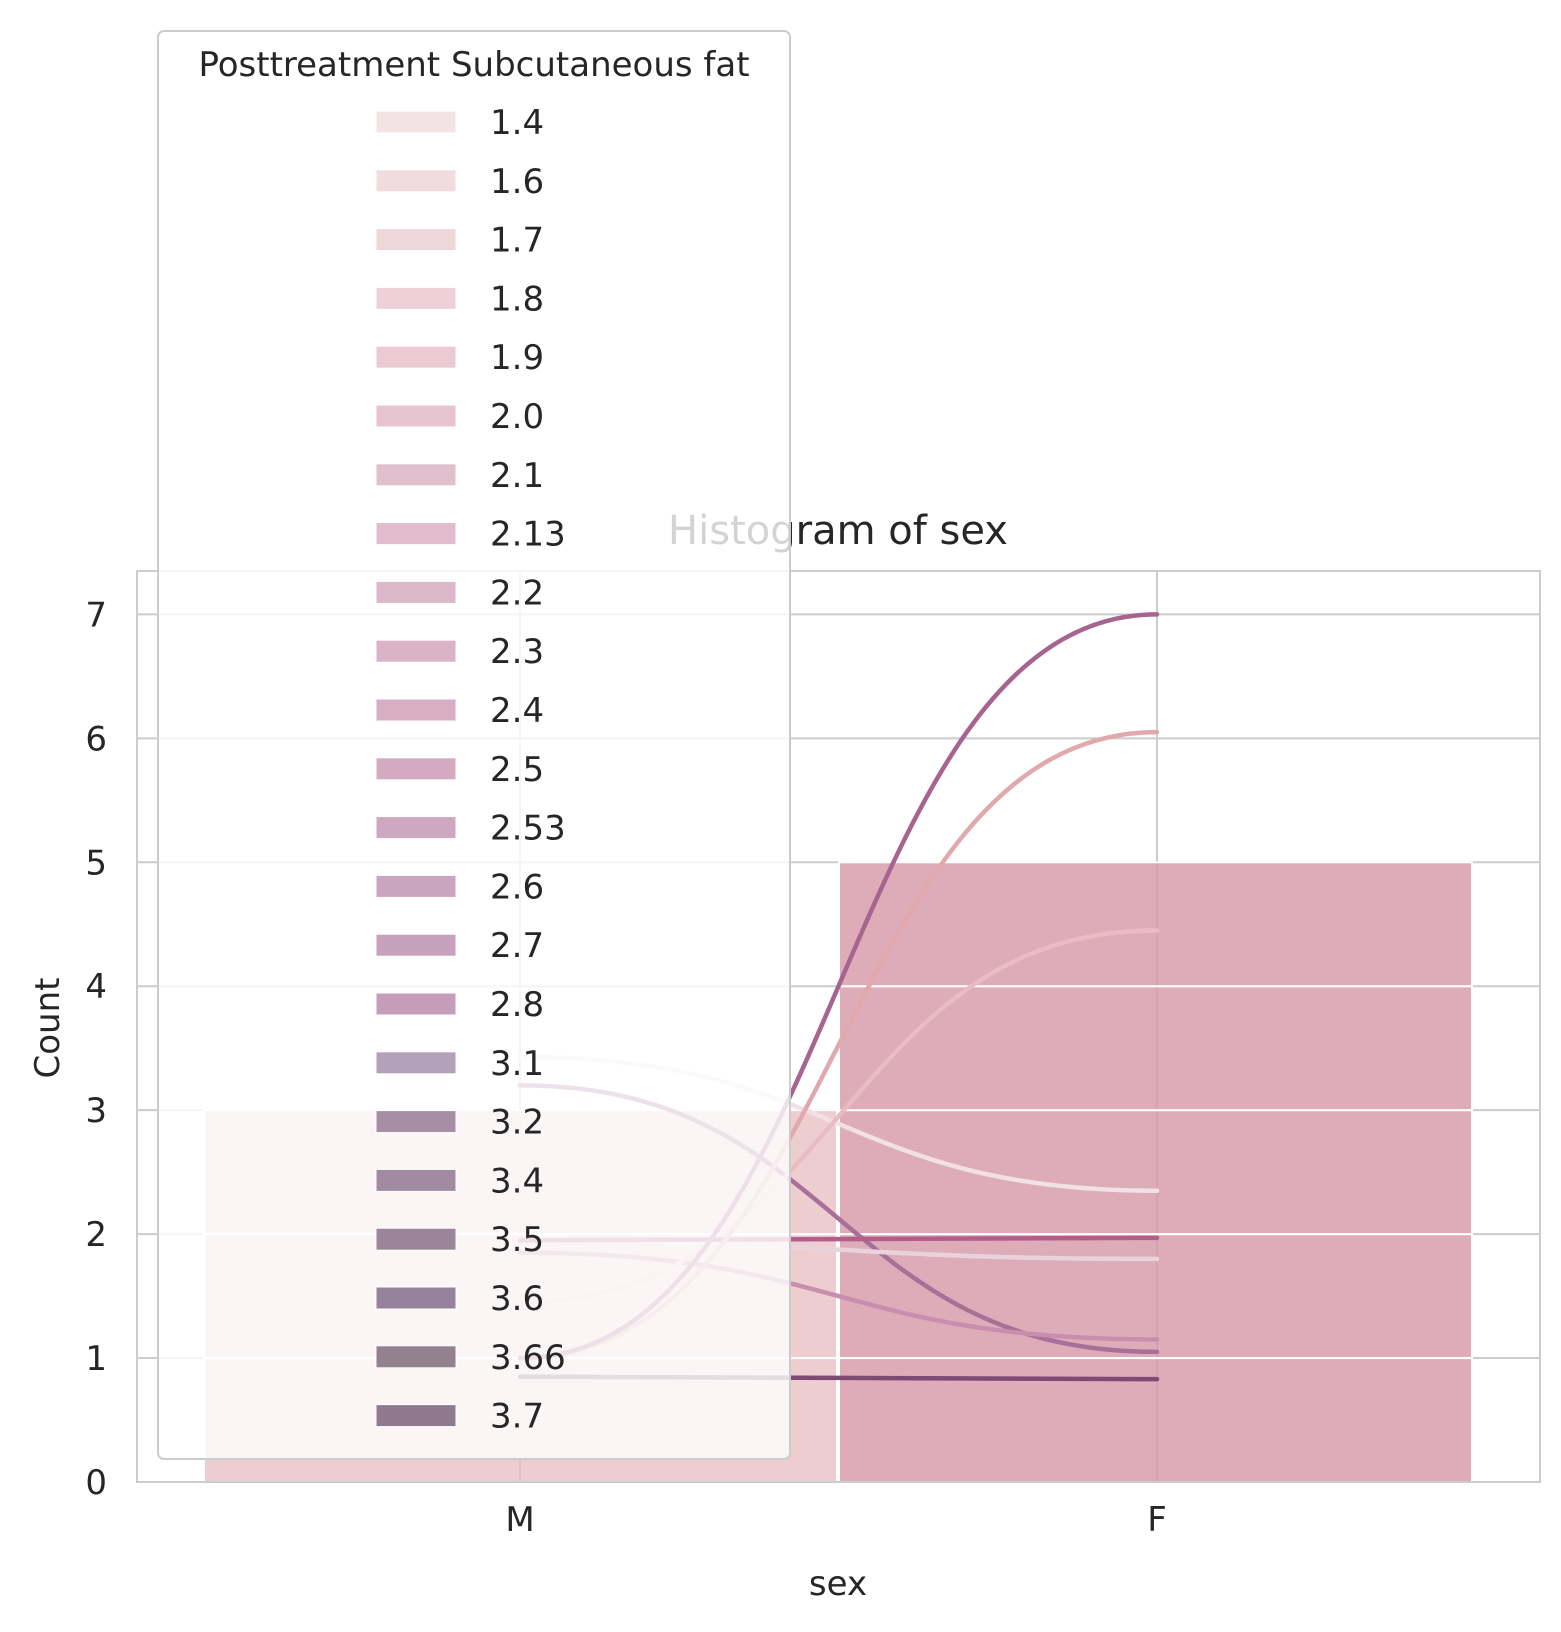  What do you see at coordinates (528, 829) in the screenshot?
I see `legend-label: 2.53` at bounding box center [528, 829].